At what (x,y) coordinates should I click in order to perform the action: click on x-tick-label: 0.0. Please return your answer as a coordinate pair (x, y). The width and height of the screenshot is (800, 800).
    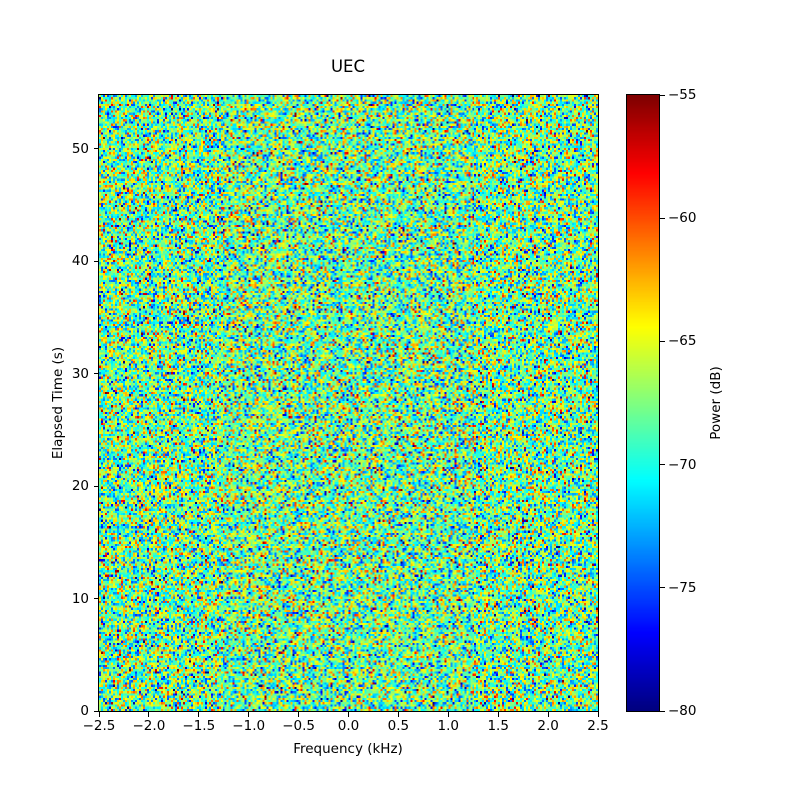
    Looking at the image, I should click on (348, 726).